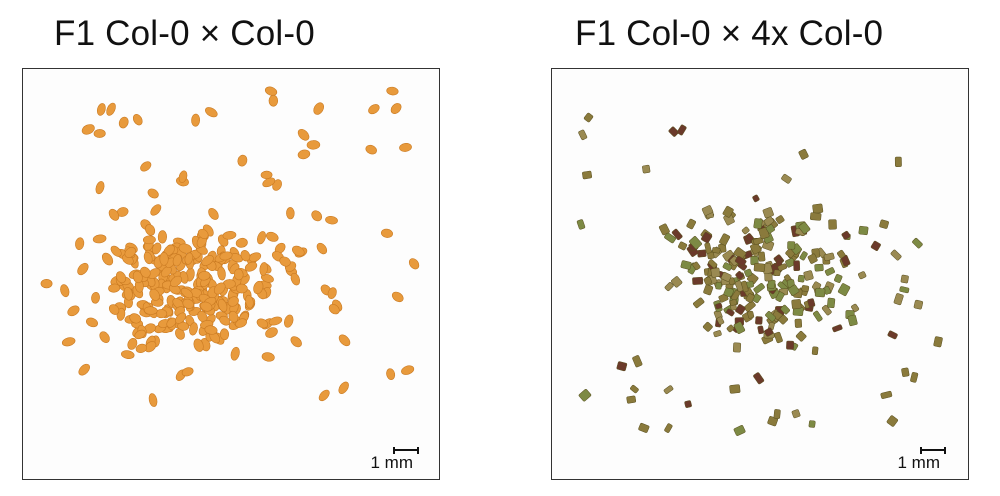  What do you see at coordinates (922, 460) in the screenshot?
I see `scale-bar-right: 1 mm` at bounding box center [922, 460].